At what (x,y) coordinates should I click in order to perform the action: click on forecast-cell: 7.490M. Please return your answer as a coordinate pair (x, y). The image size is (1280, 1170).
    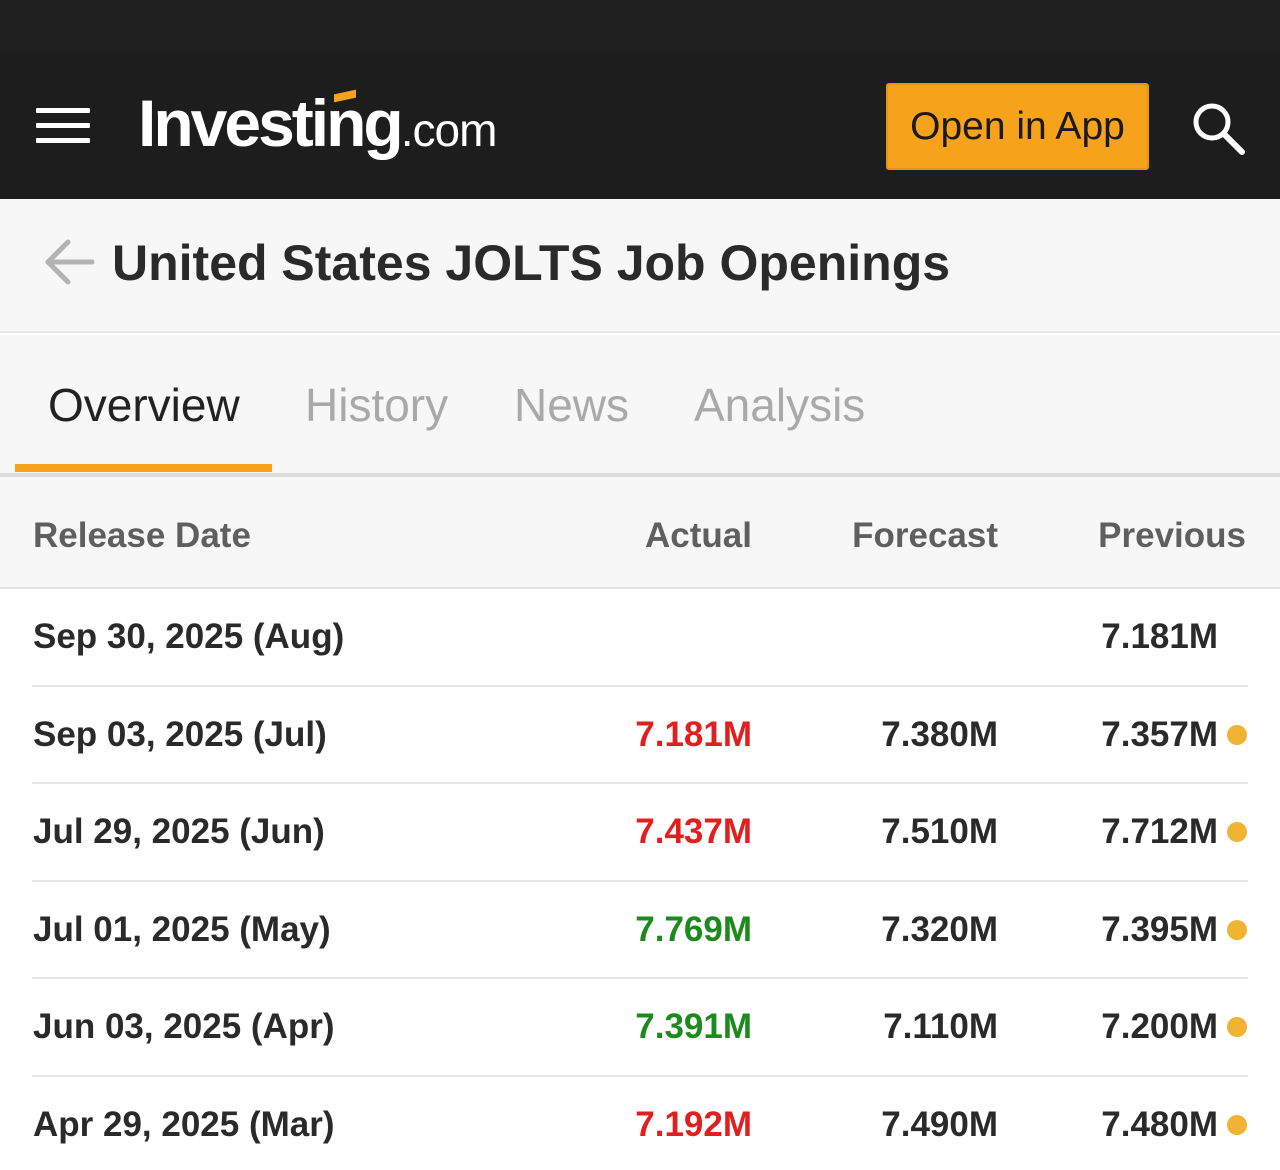
    Looking at the image, I should click on (939, 1124).